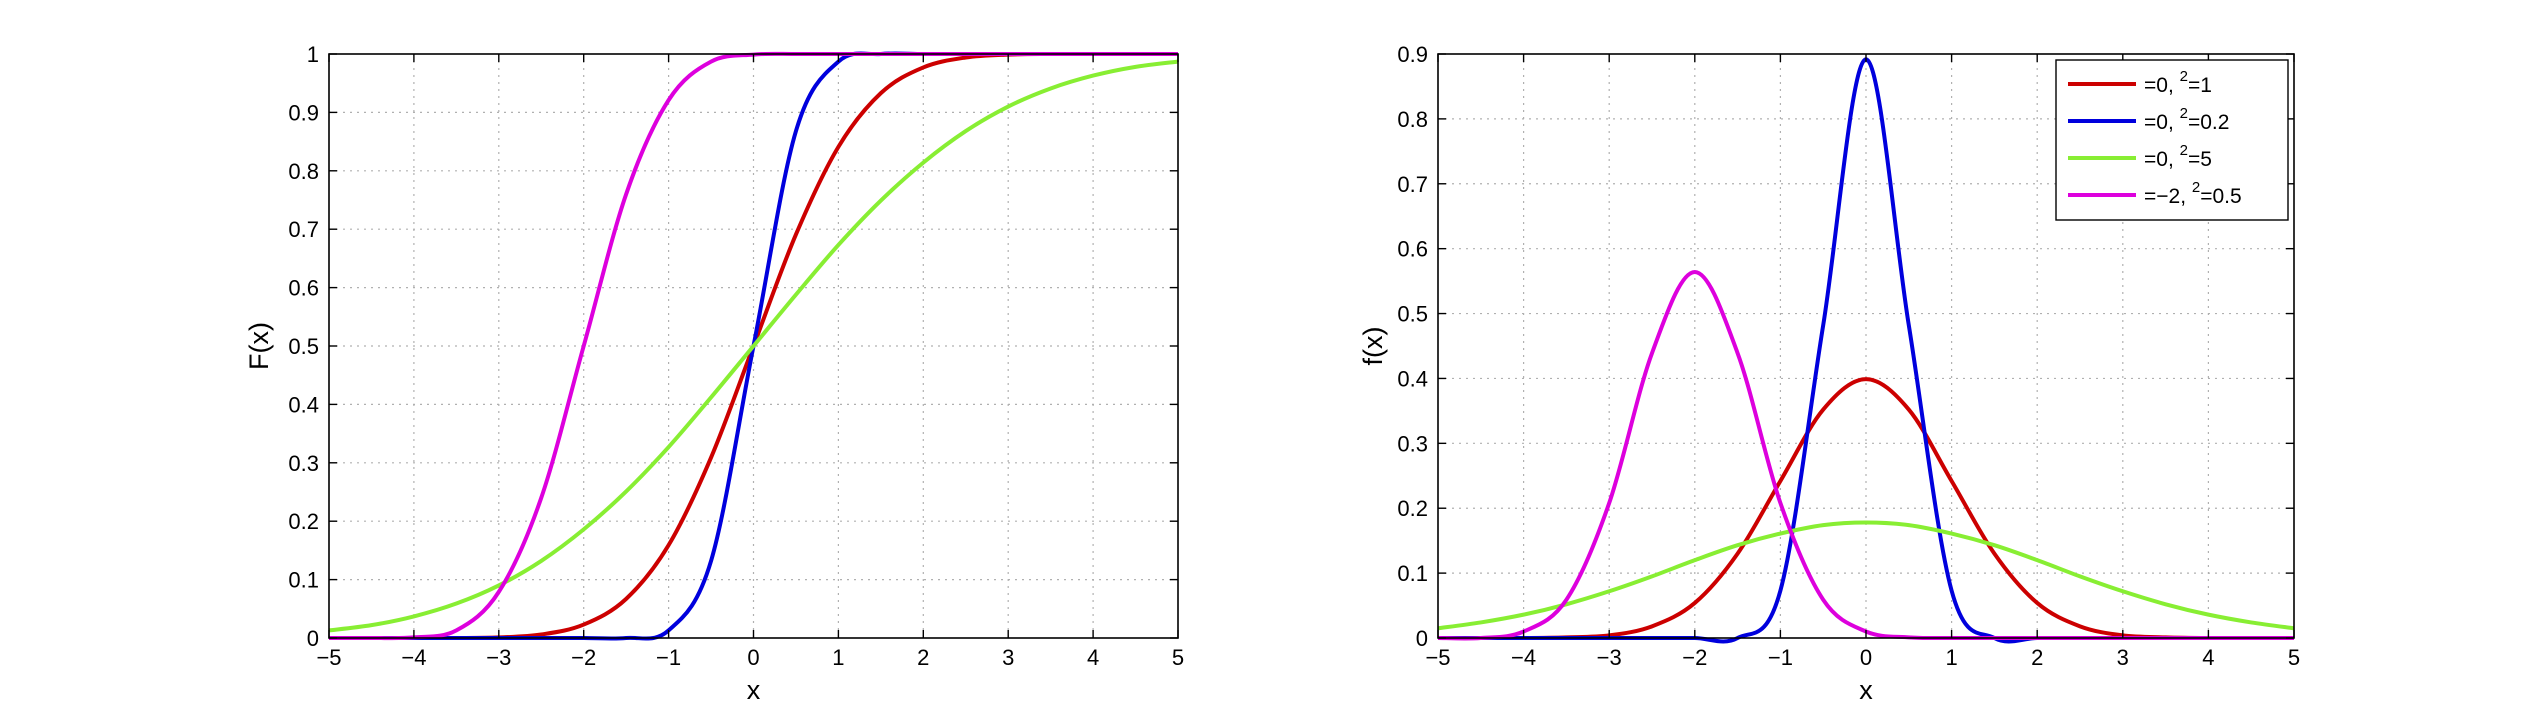 This screenshot has width=2535, height=720. I want to click on y-axis-label: F(x), so click(259, 346).